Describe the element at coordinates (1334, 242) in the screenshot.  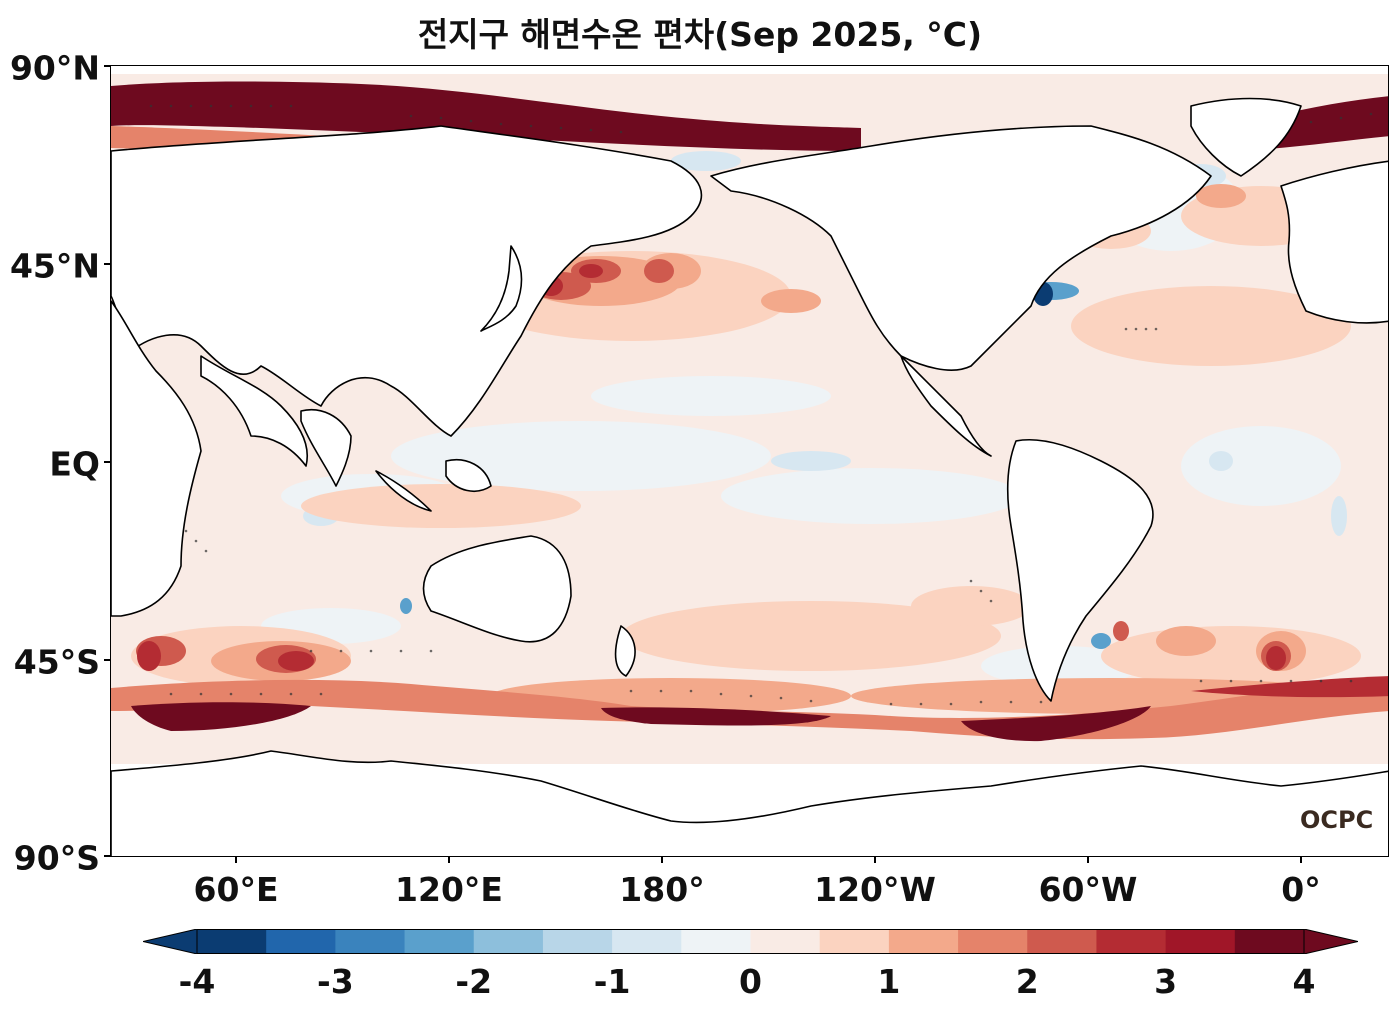
I see `europe-west` at that location.